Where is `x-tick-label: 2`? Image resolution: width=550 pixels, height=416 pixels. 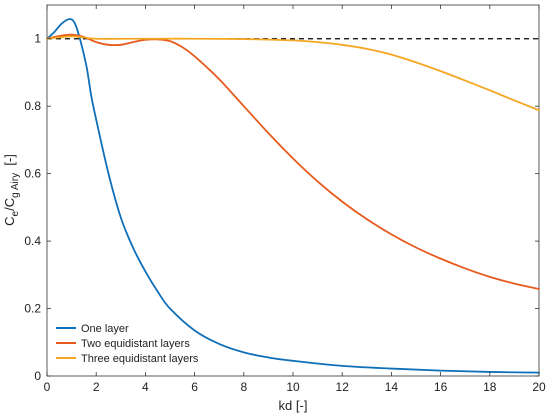
x-tick-label: 2 is located at coordinates (96, 387).